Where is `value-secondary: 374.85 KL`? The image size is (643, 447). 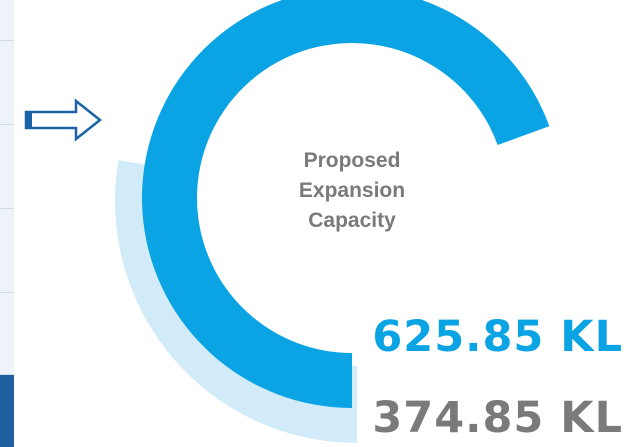 value-secondary: 374.85 KL is located at coordinates (497, 418).